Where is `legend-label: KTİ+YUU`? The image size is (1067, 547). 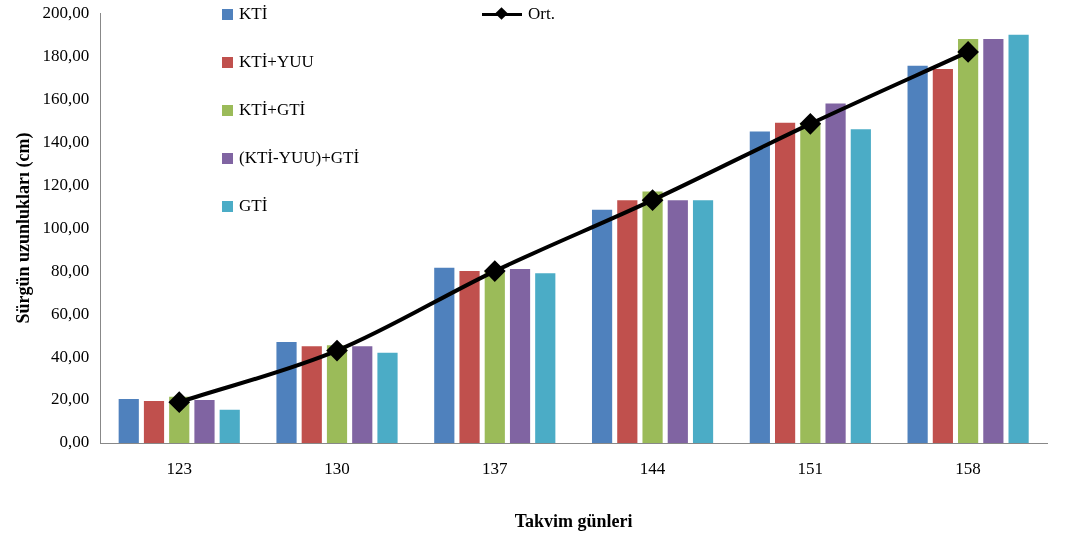
legend-label: KTİ+YUU is located at coordinates (276, 62).